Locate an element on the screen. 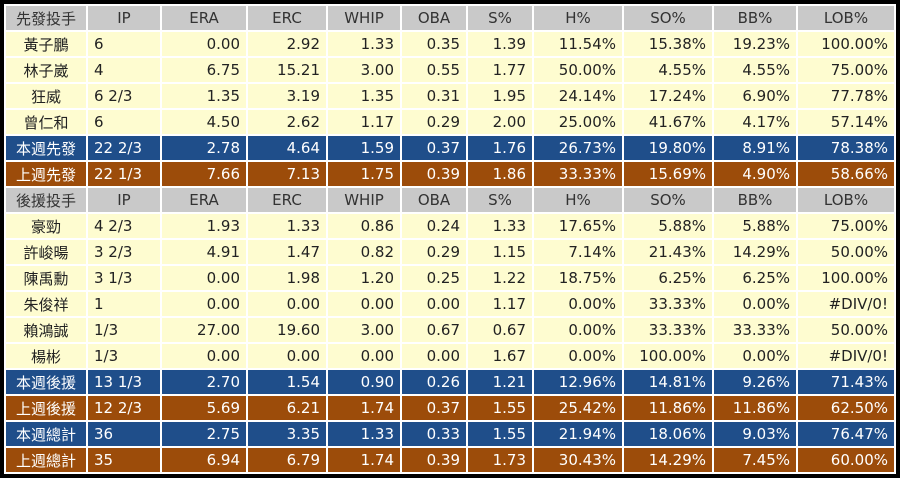 The width and height of the screenshot is (900, 478). stat-cell: 25.42% is located at coordinates (578, 408).